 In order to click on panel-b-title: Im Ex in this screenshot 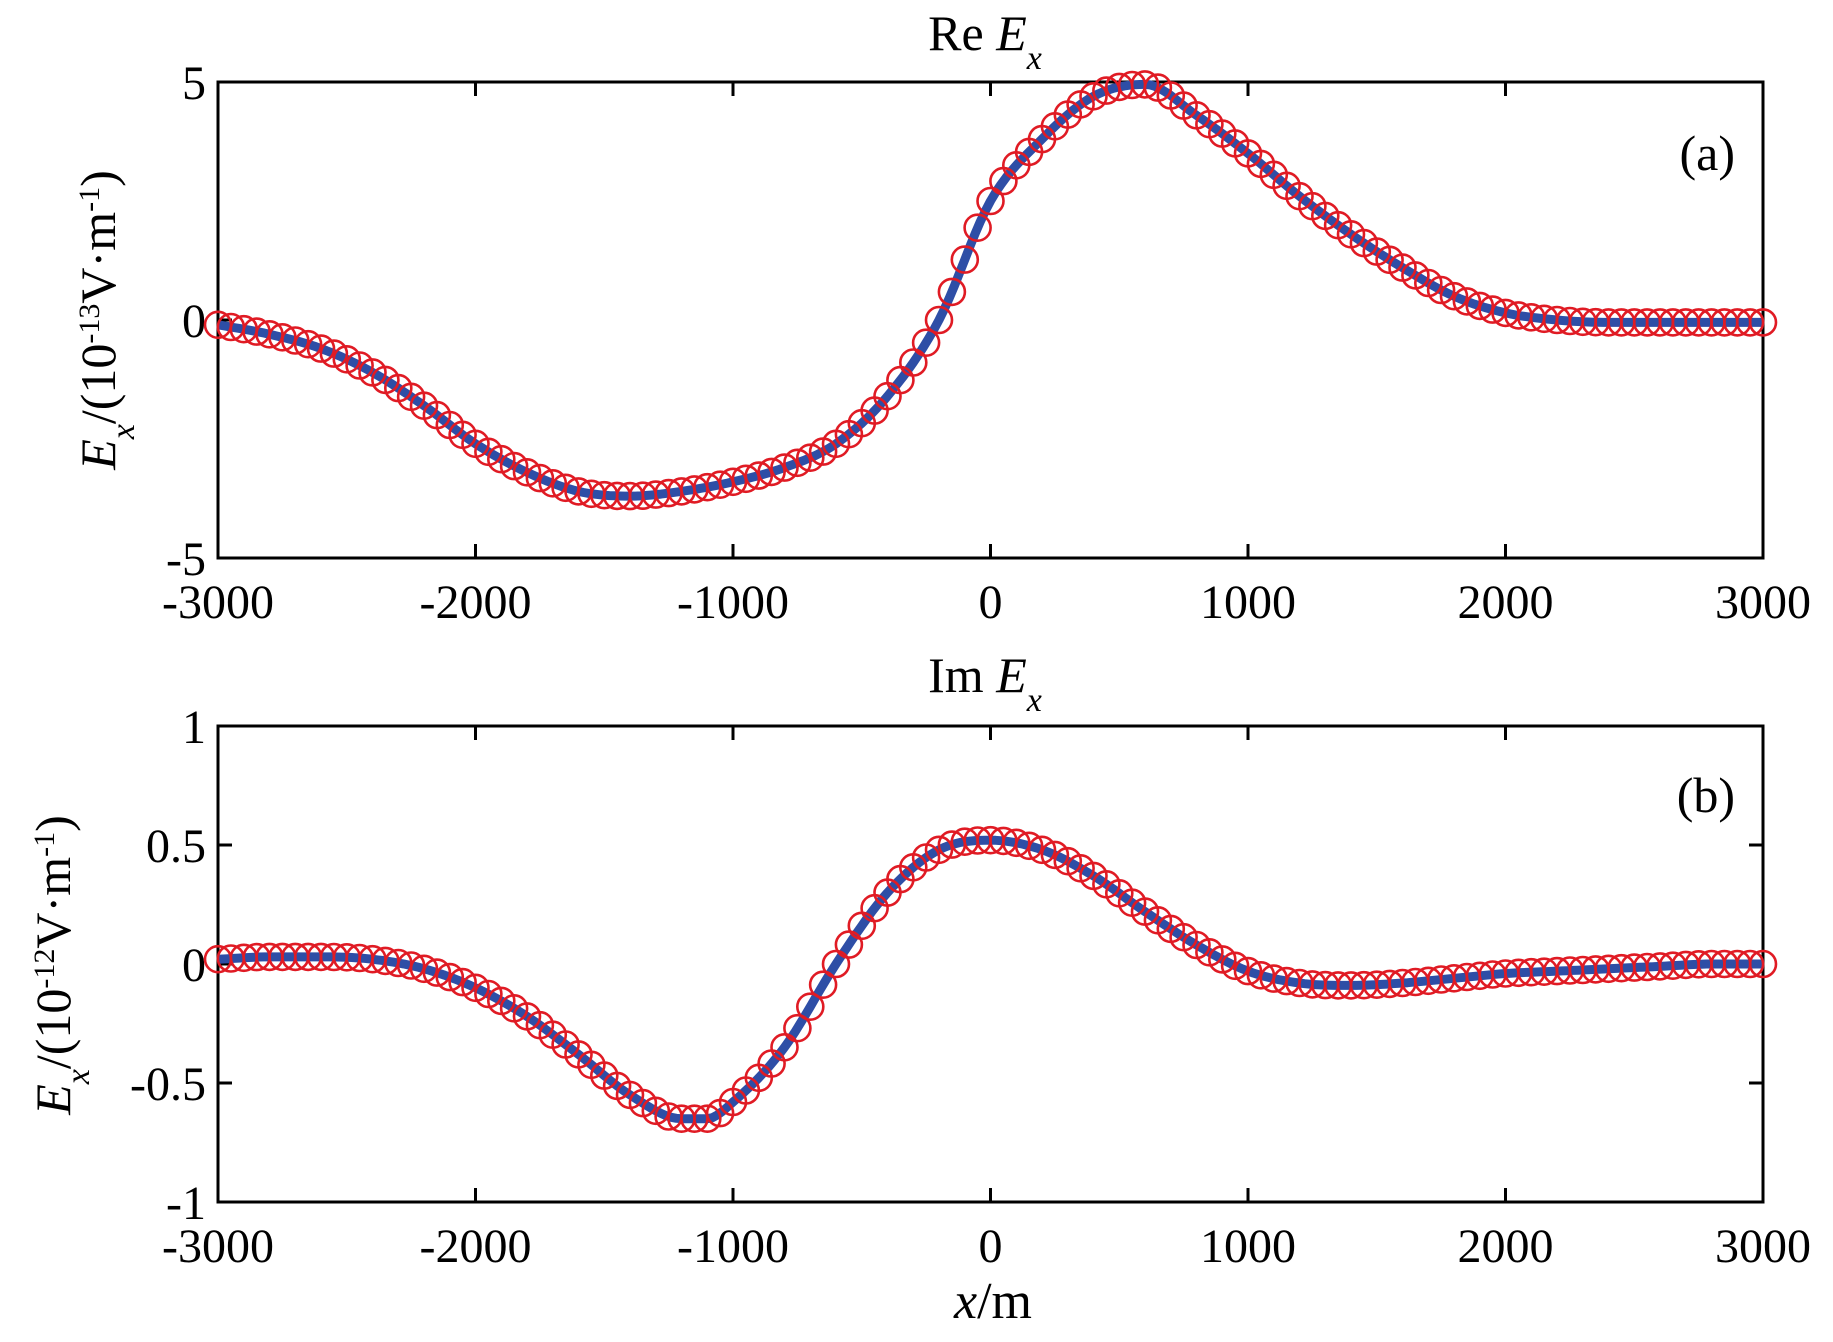, I will do `click(985, 683)`.